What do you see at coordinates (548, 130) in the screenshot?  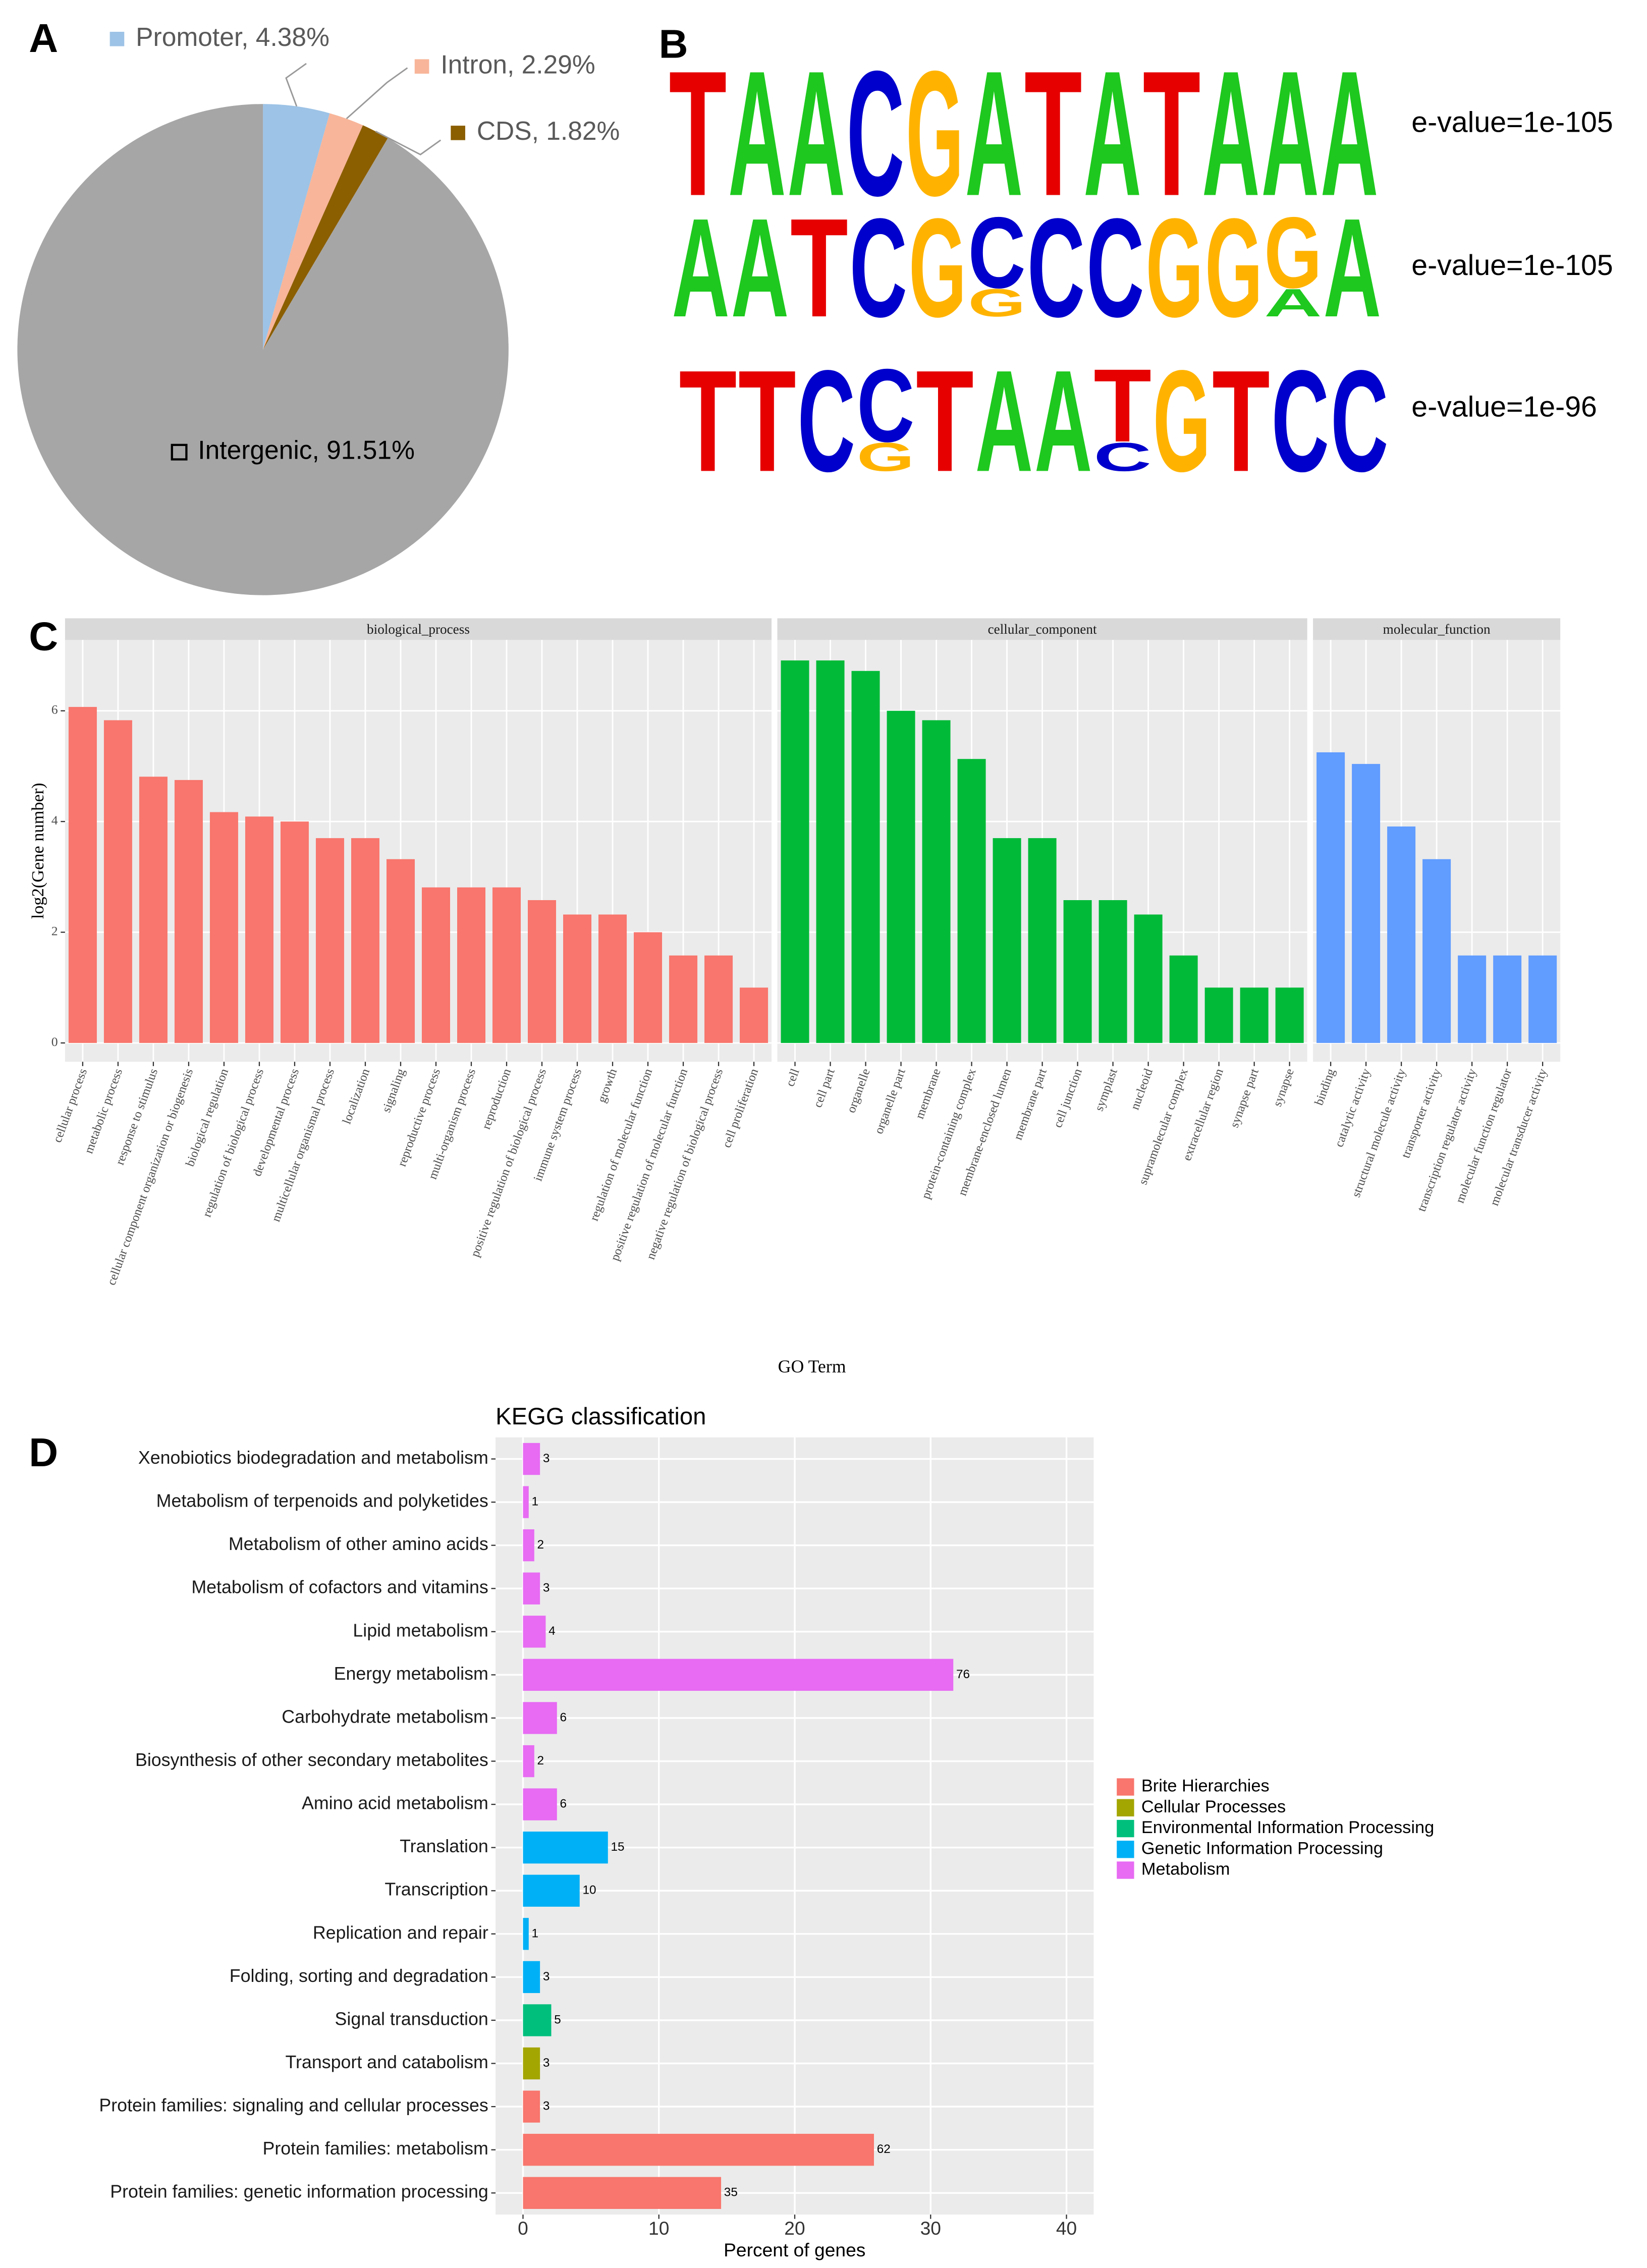 I see `slice-label: CDS, 1.82%` at bounding box center [548, 130].